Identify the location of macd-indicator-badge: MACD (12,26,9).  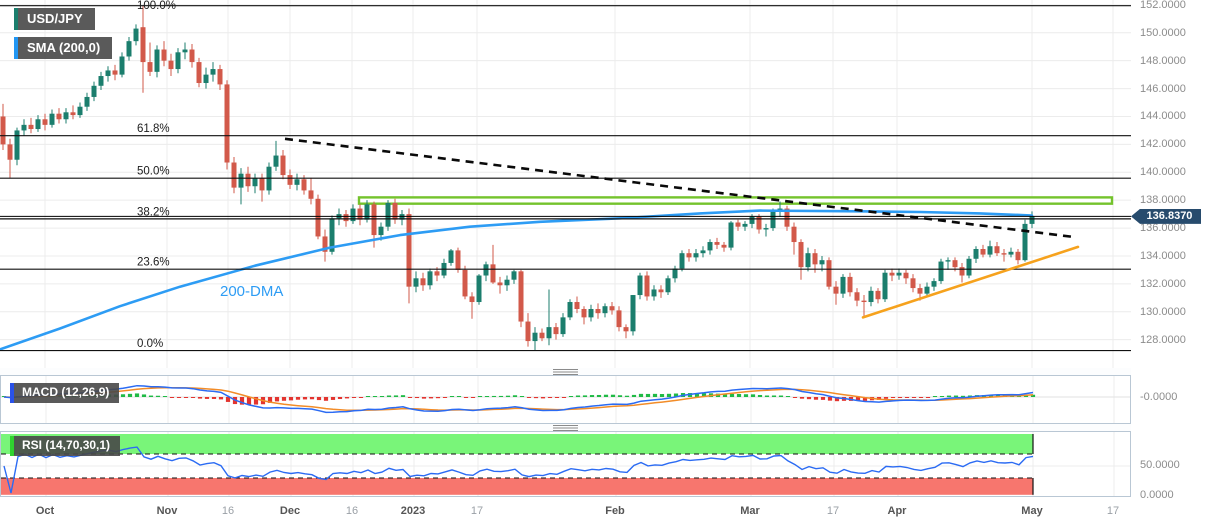
(65, 393).